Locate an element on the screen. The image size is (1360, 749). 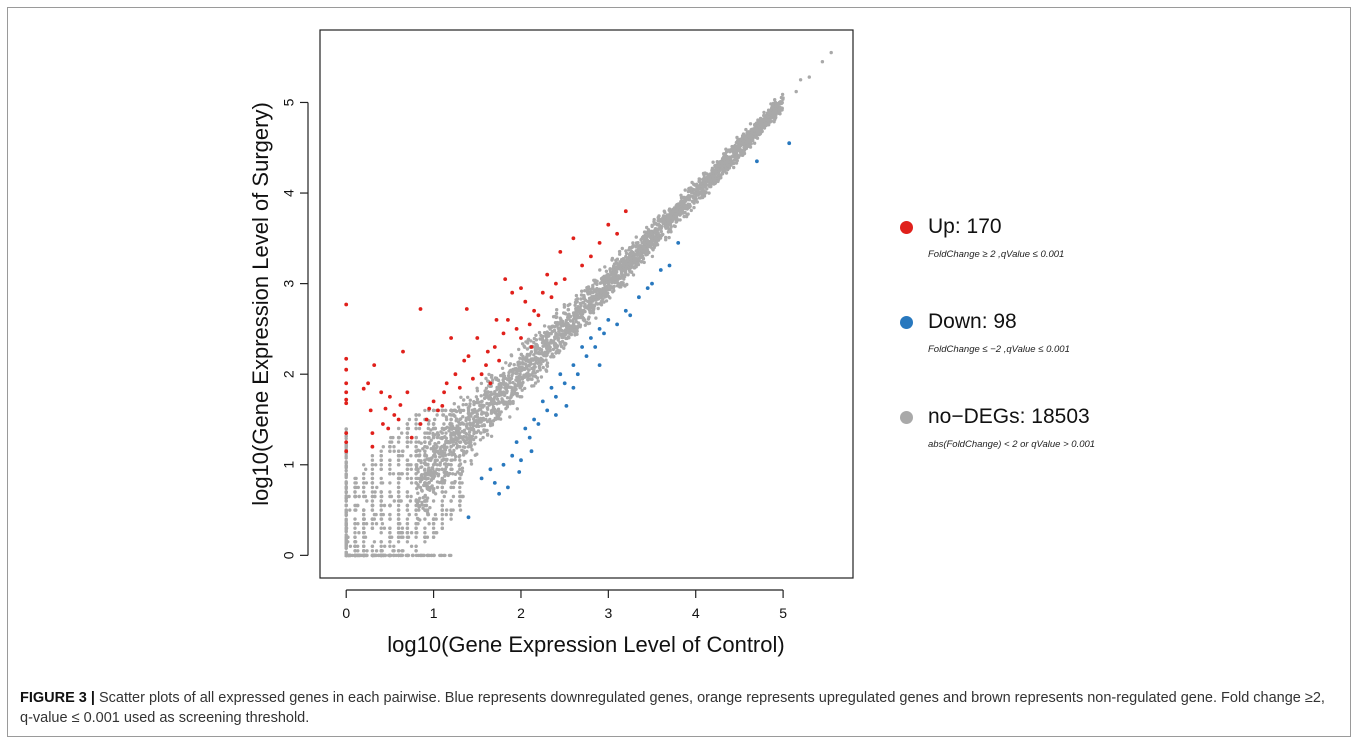
x-tick-label: 4 is located at coordinates (696, 613).